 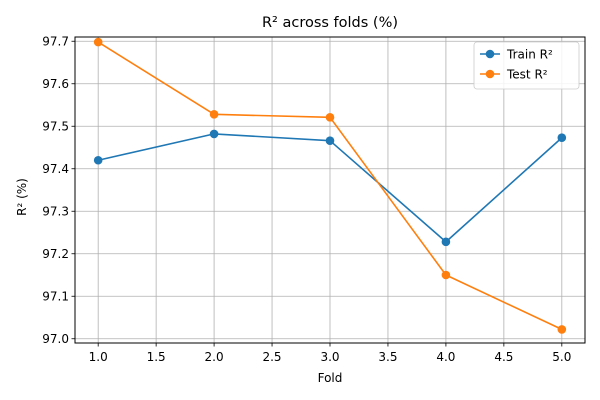 What do you see at coordinates (55, 297) in the screenshot?
I see `y-tick-label: 97.1` at bounding box center [55, 297].